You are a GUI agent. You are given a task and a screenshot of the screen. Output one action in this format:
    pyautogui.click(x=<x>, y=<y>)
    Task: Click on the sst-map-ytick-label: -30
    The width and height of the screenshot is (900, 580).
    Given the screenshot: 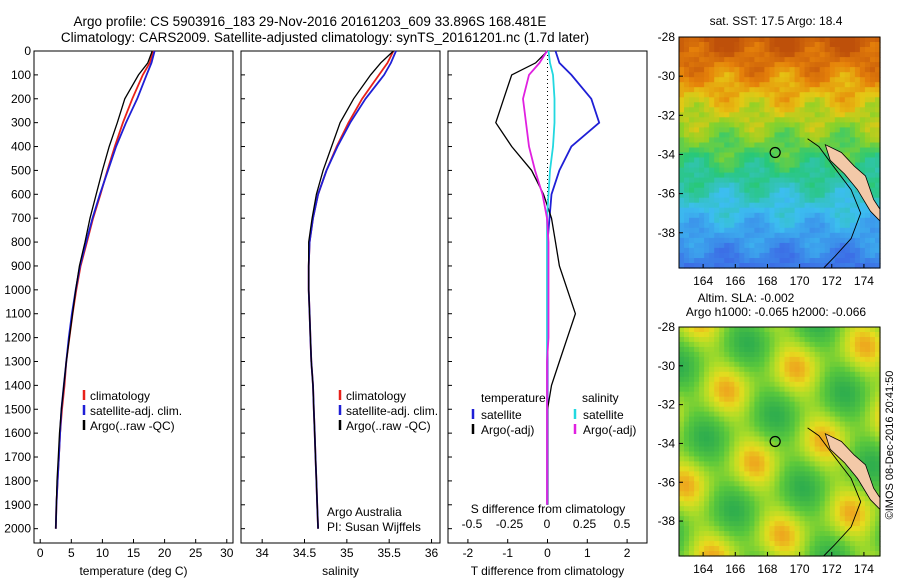 What is the action you would take?
    pyautogui.click(x=667, y=76)
    